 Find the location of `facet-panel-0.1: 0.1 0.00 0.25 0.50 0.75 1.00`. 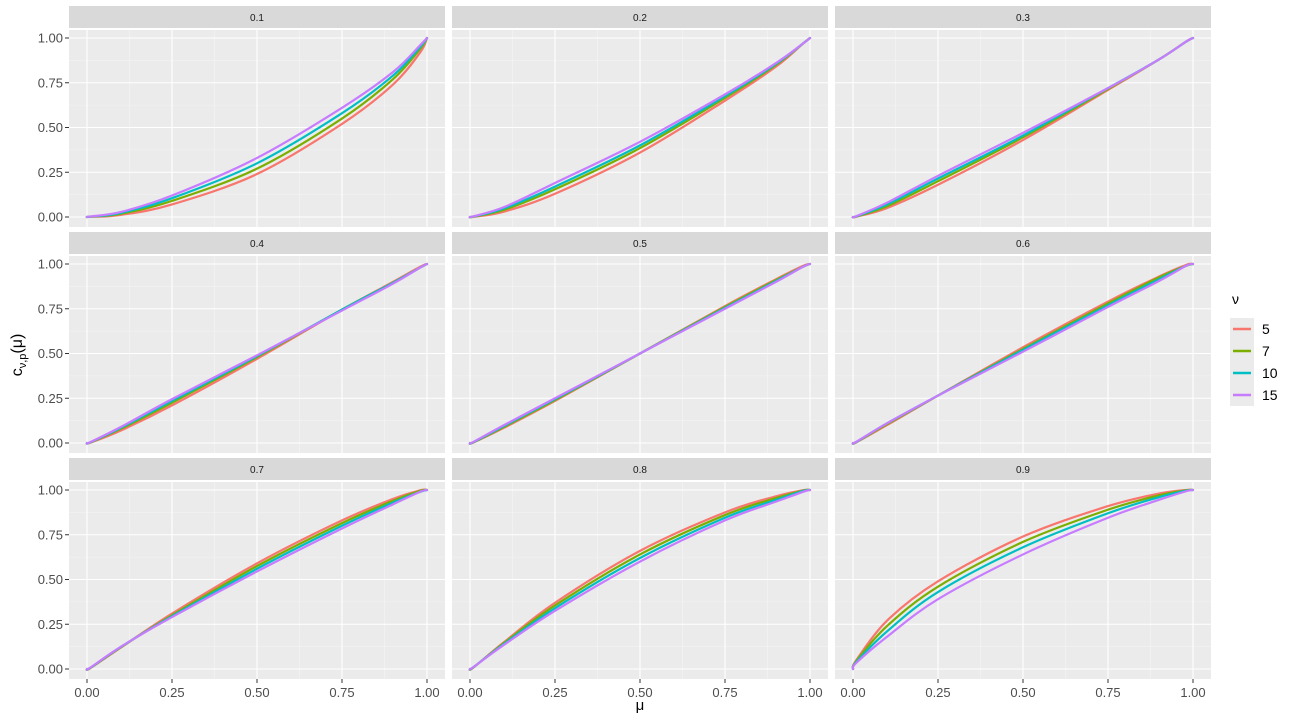

facet-panel-0.1: 0.1 0.00 0.25 0.50 0.75 1.00 is located at coordinates (241, 116).